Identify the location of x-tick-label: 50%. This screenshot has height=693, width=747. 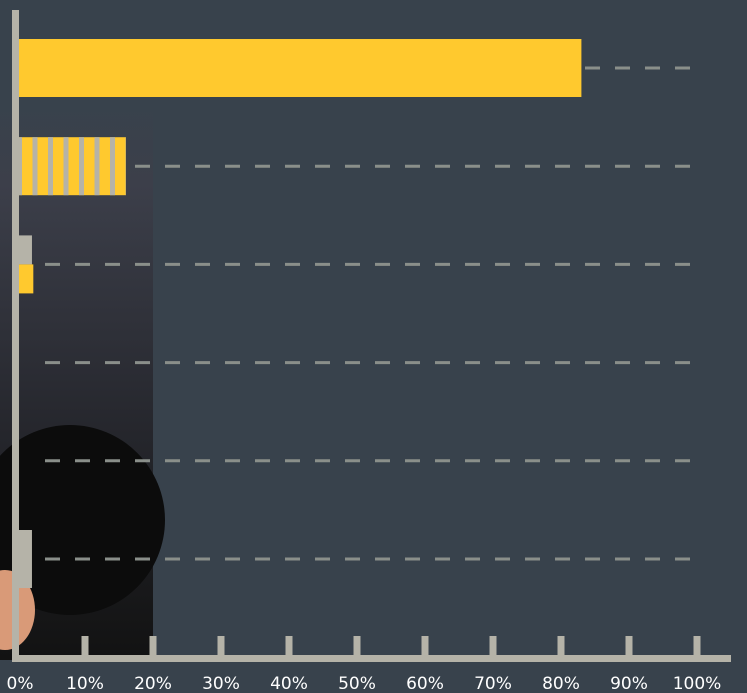
(357, 683).